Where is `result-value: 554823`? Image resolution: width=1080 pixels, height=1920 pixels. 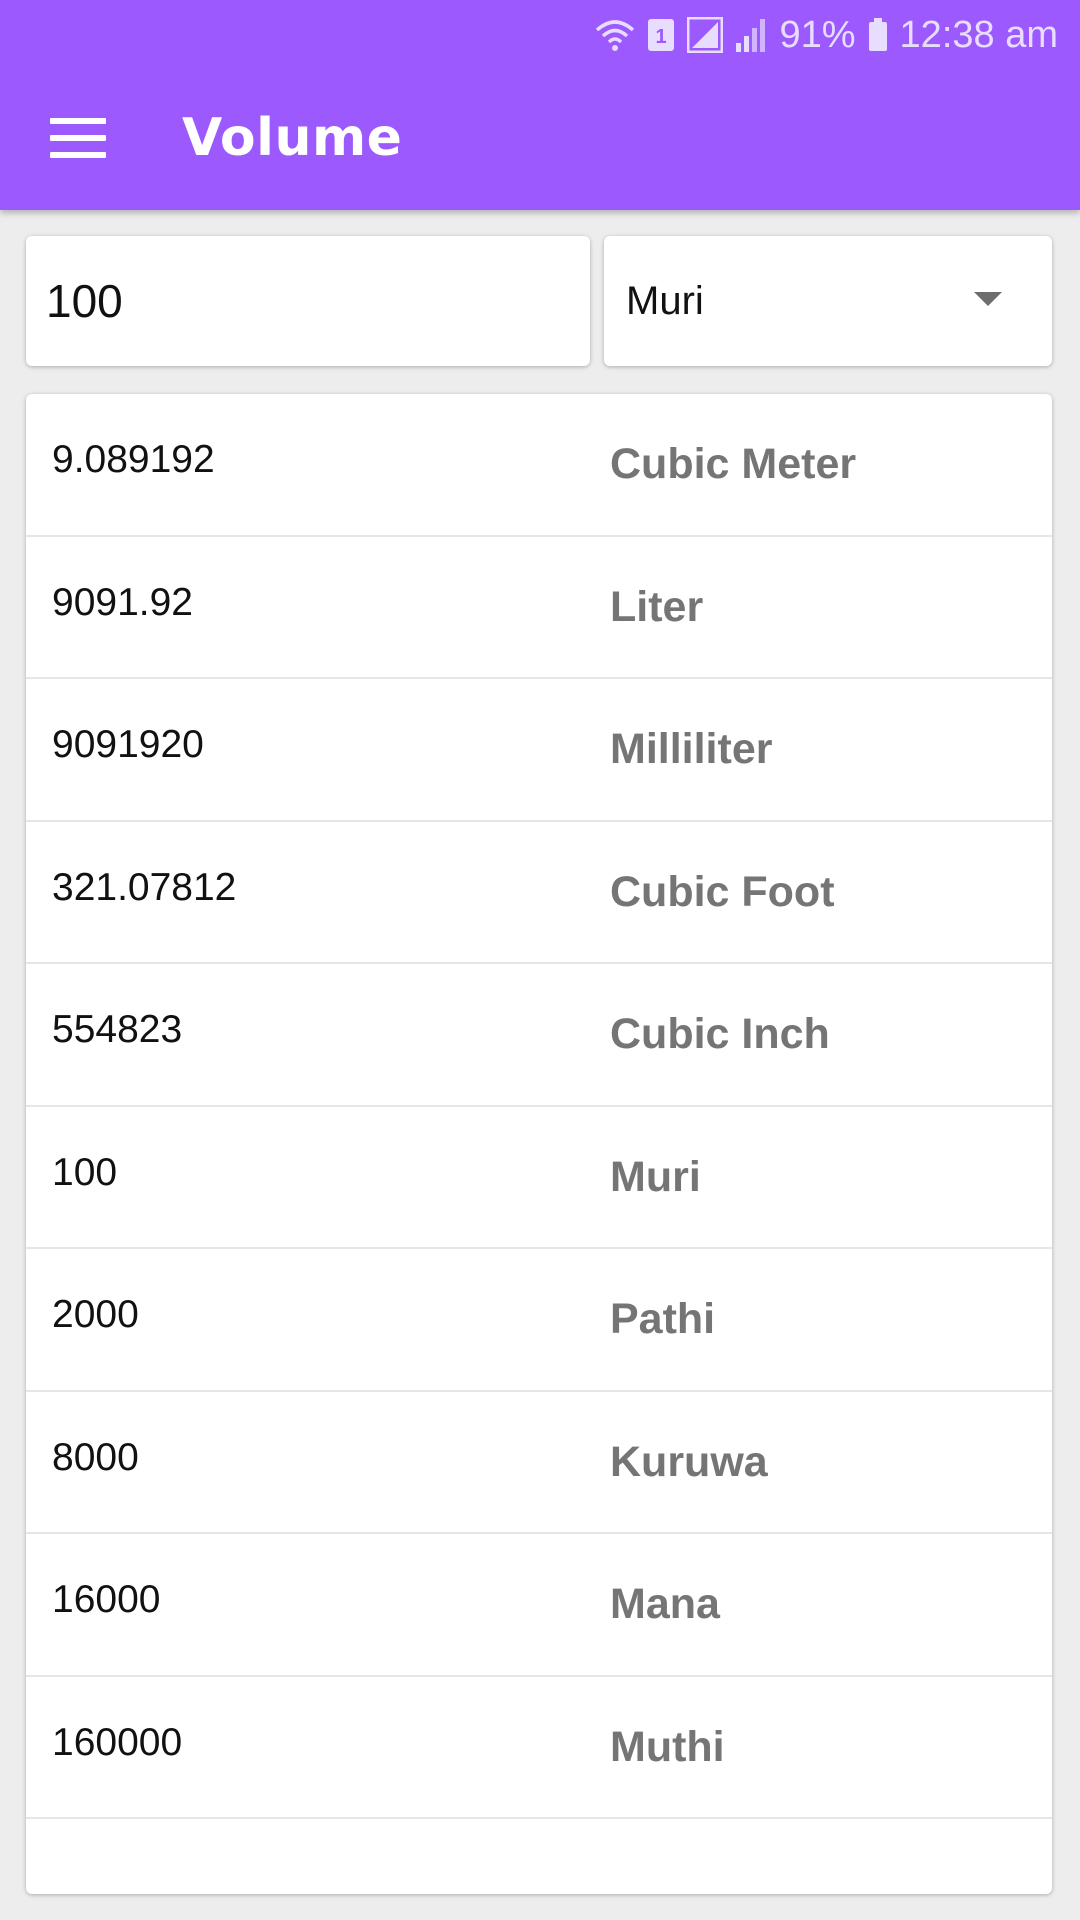
result-value: 554823 is located at coordinates (117, 1029).